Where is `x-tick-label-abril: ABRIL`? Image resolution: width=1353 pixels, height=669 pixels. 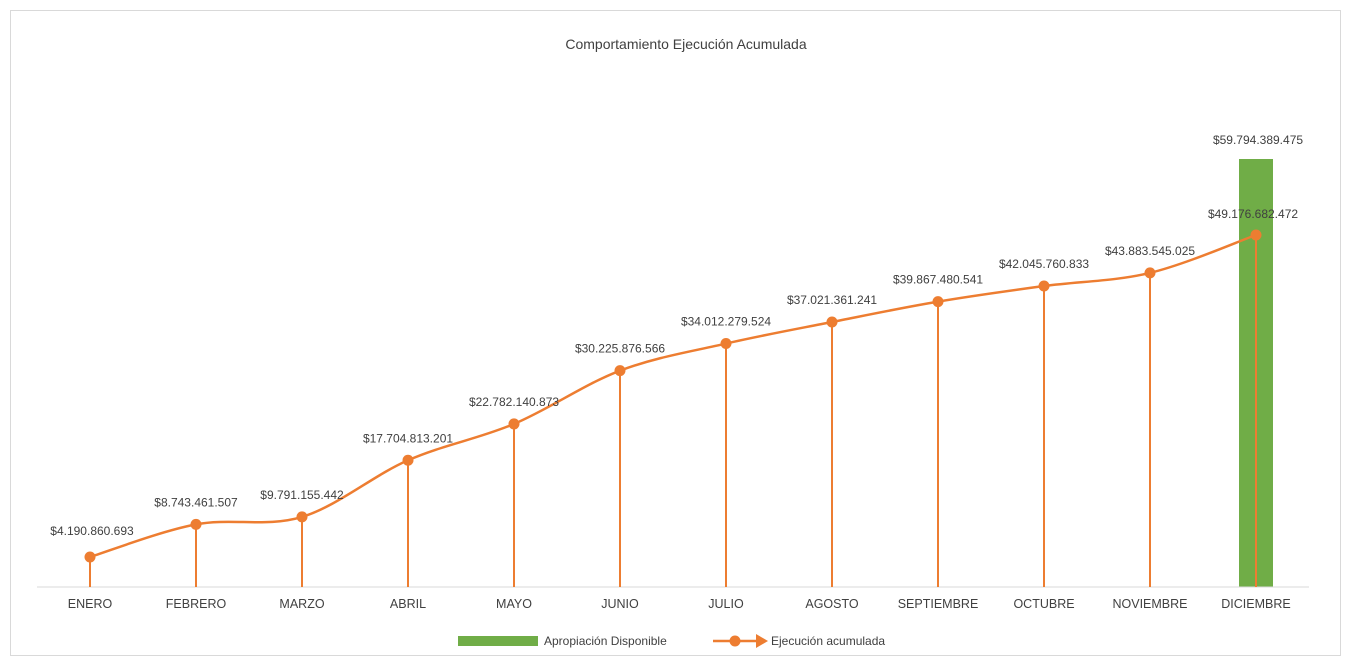 x-tick-label-abril: ABRIL is located at coordinates (408, 604).